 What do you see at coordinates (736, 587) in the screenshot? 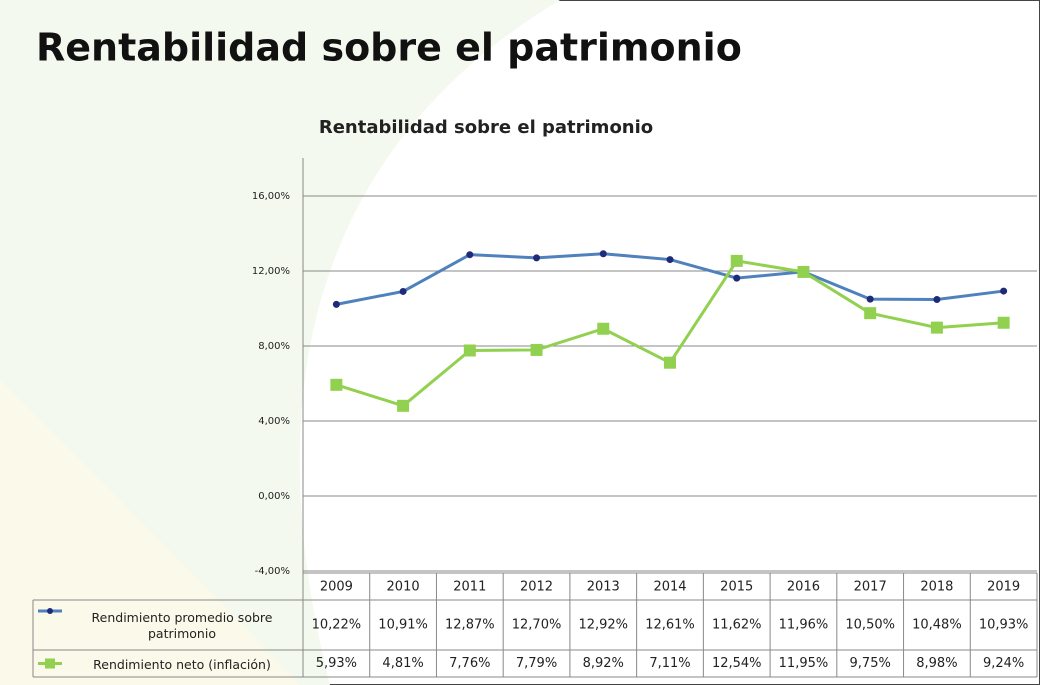
I see `x-tick-label: 2015` at bounding box center [736, 587].